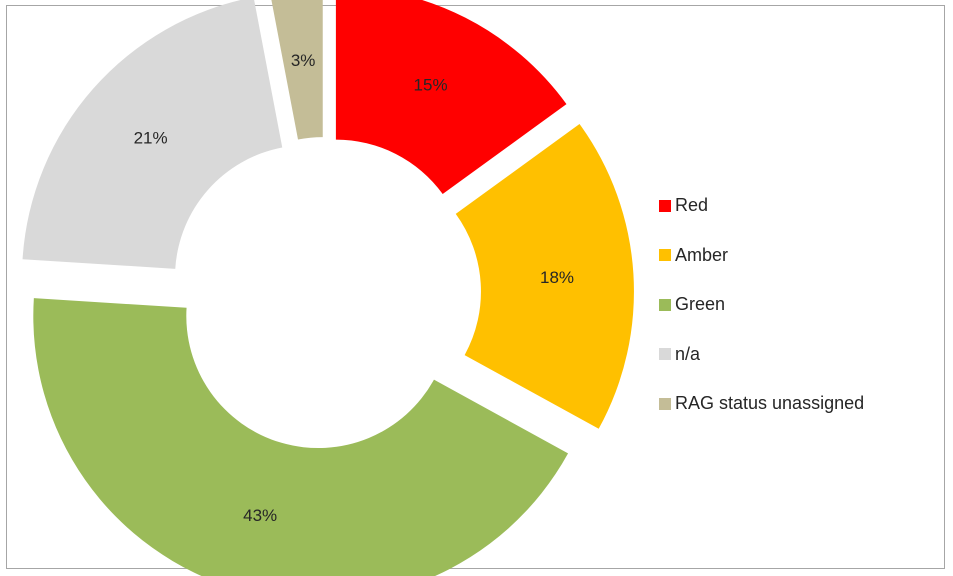  Describe the element at coordinates (557, 277) in the screenshot. I see `data-label-amber: 18%` at that location.